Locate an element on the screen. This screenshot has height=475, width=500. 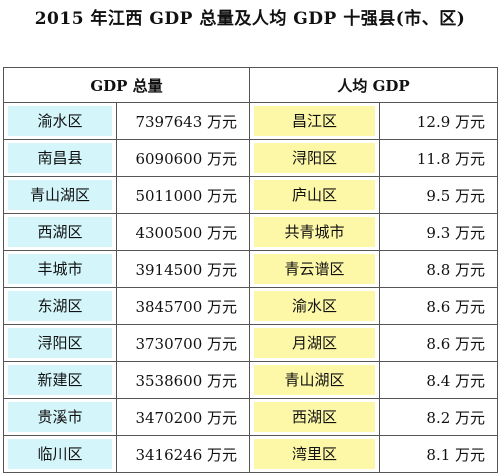
cell-text: 青云谱区 is located at coordinates (315, 269).